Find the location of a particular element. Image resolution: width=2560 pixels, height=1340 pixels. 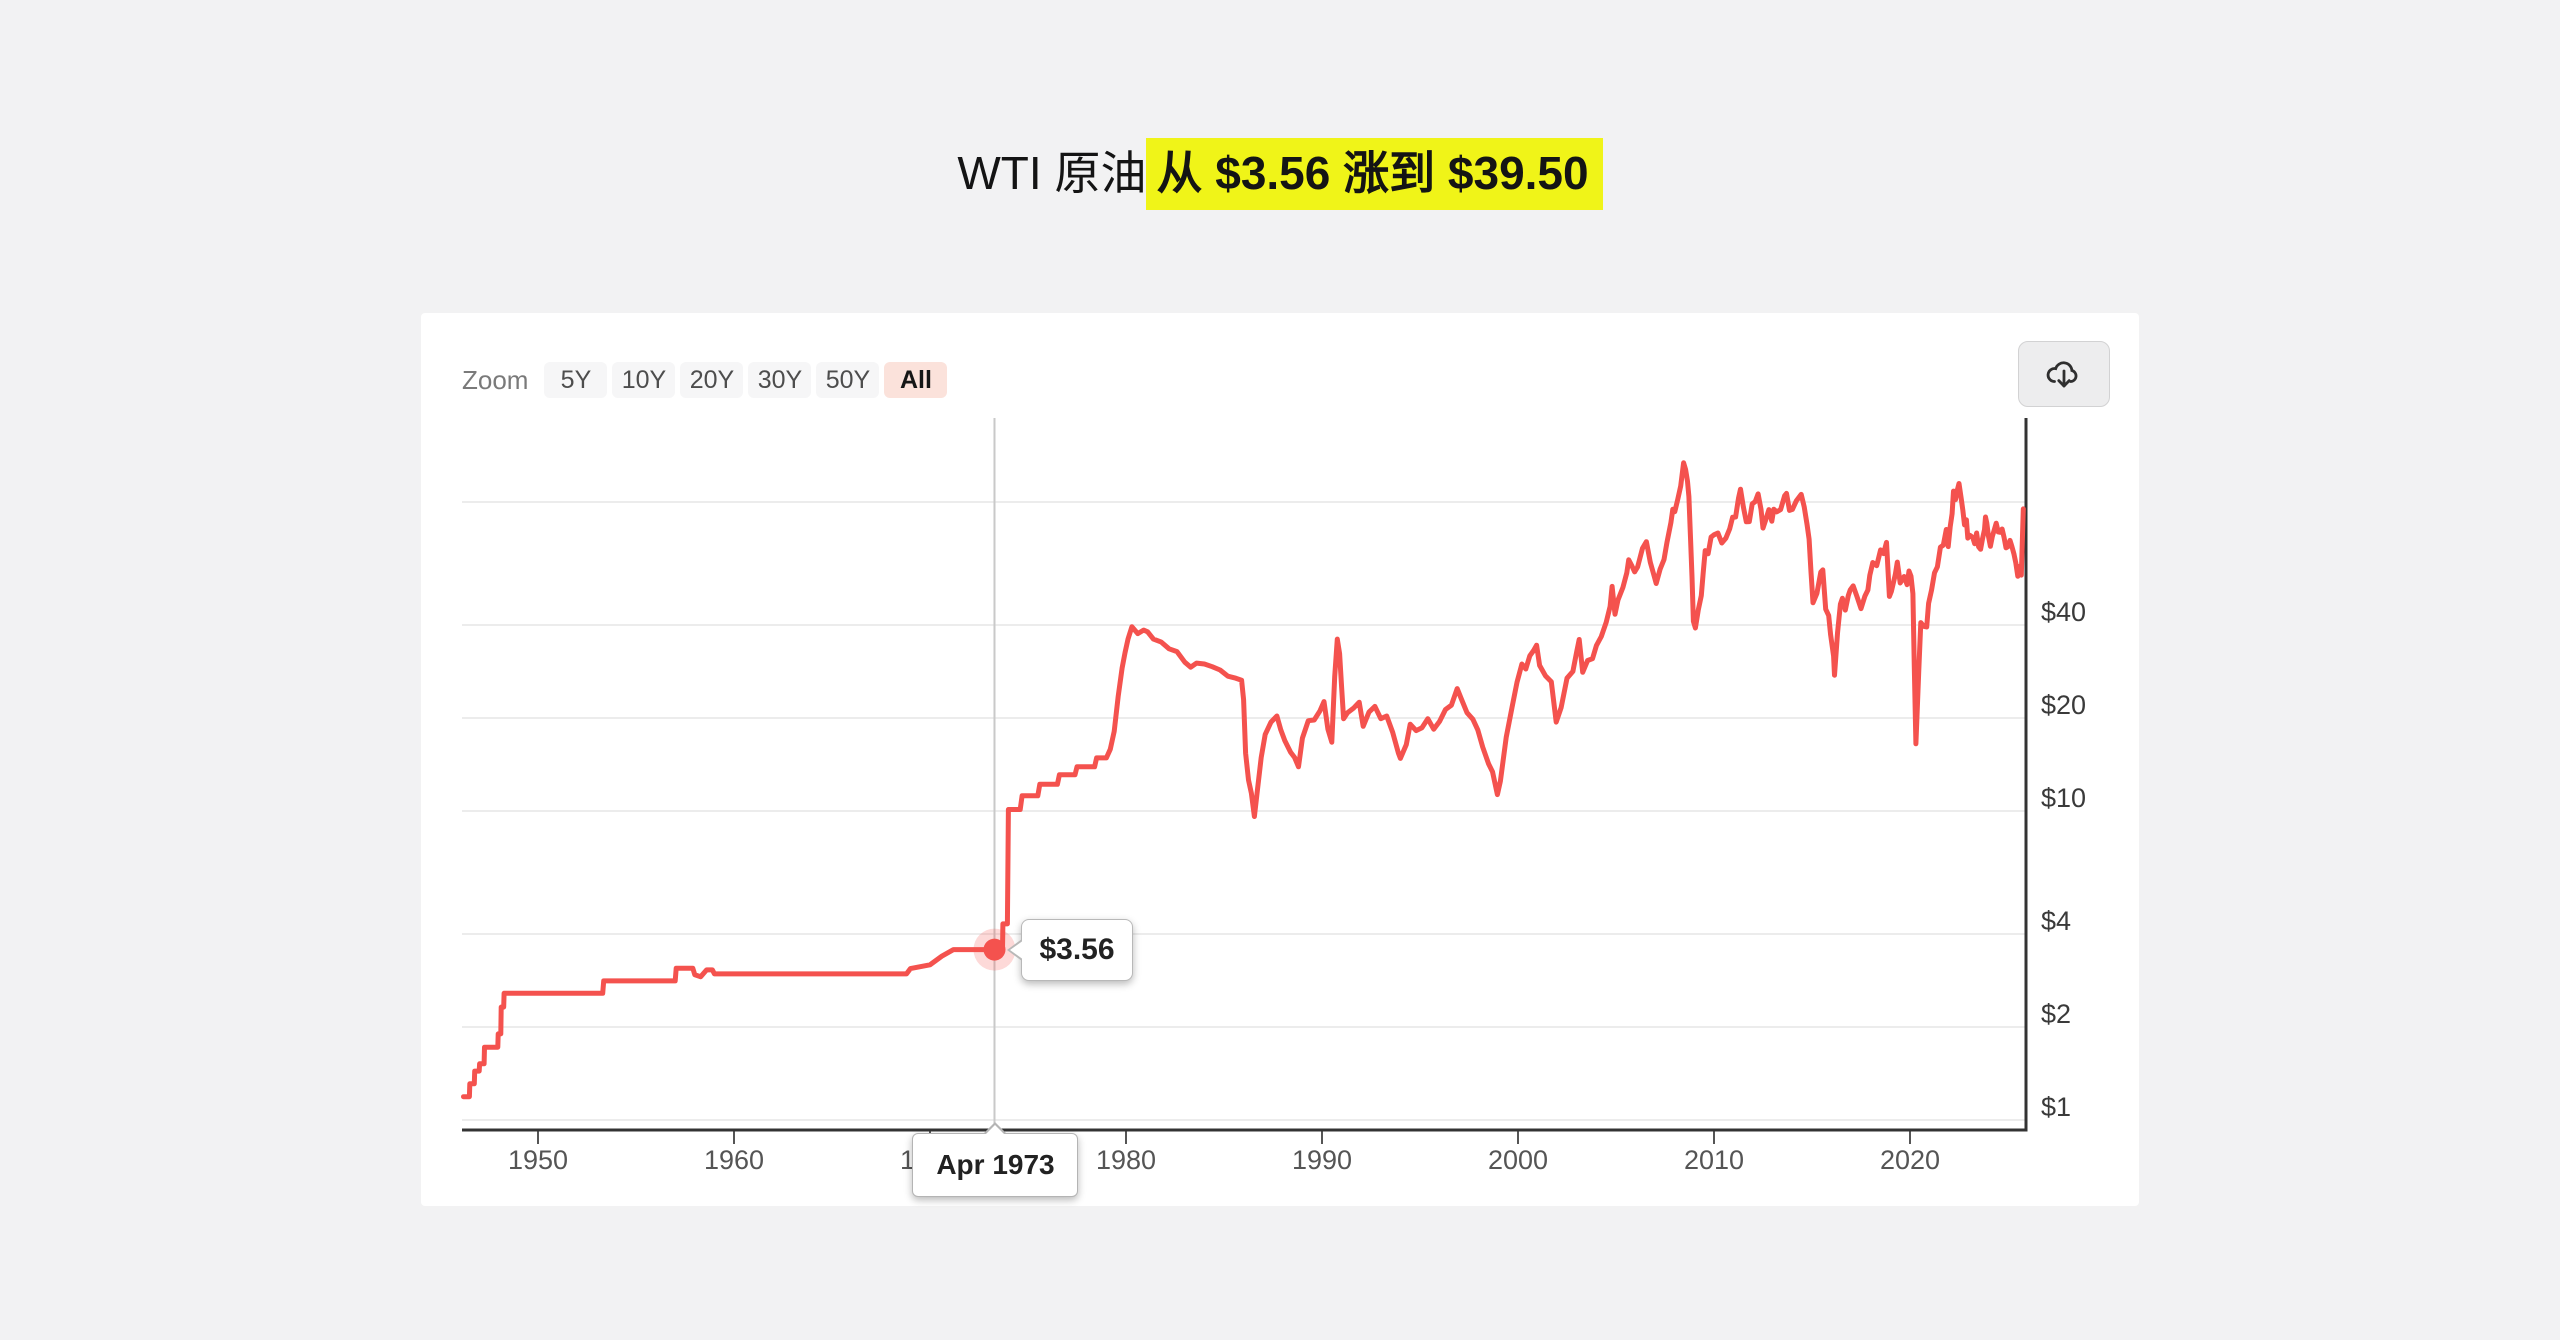

zoom-toolbar-label: Zoom is located at coordinates (495, 379).